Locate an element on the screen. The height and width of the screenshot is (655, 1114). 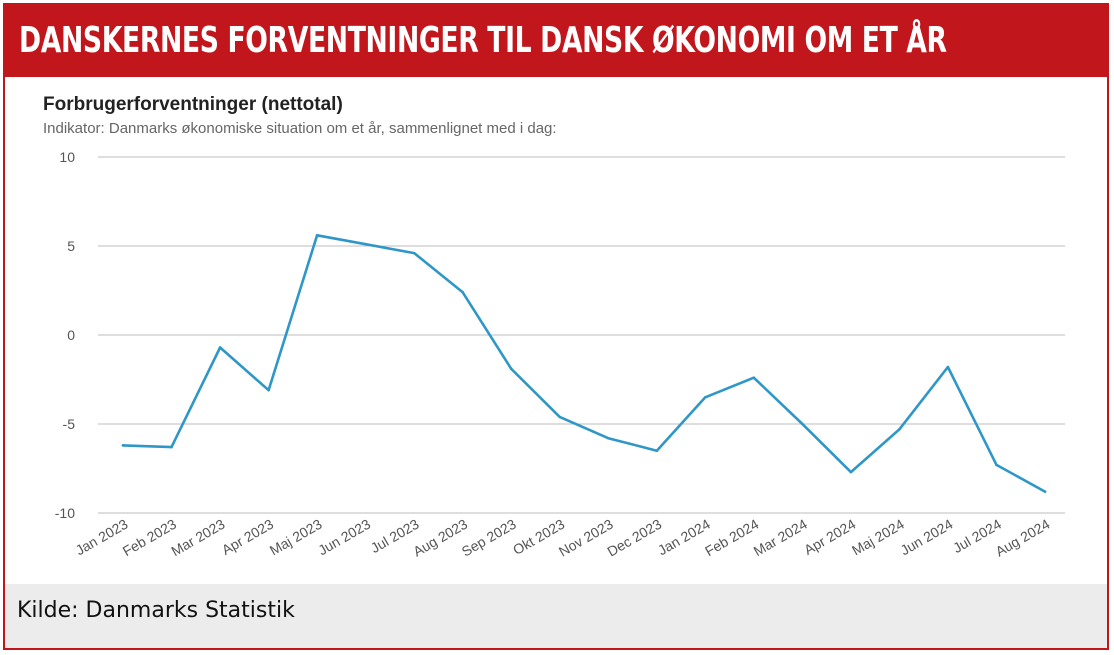
x-tick-label: Apr 2023 is located at coordinates (247, 537).